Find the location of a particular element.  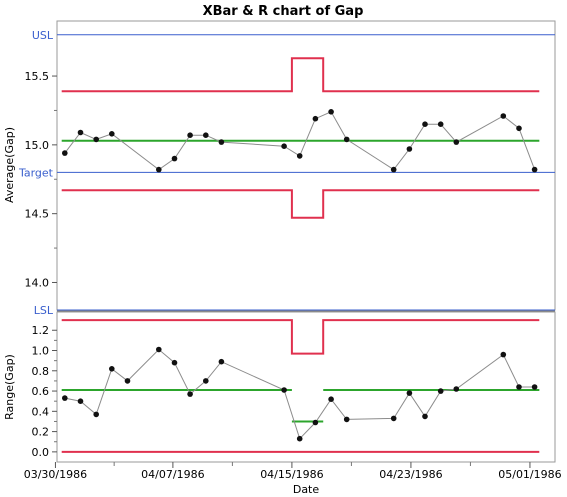

range-y-tick-label: 0.4 is located at coordinates (41, 411).